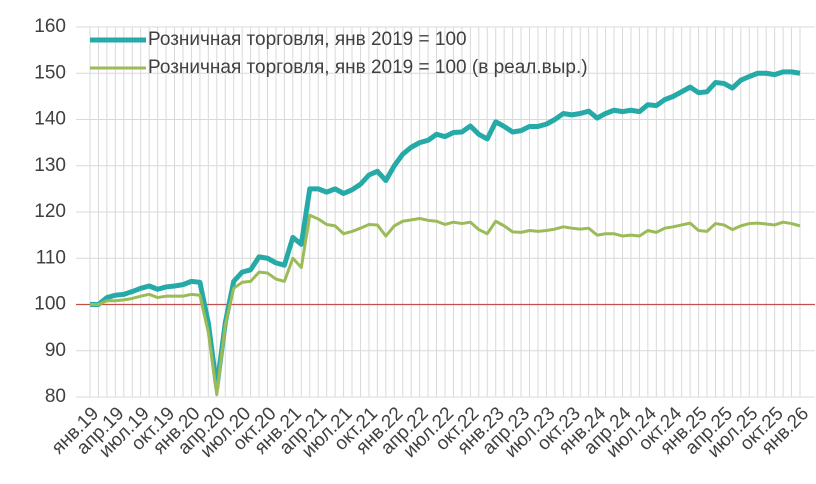 This screenshot has height=484, width=816. What do you see at coordinates (50, 72) in the screenshot?
I see `y-tick-label: 150` at bounding box center [50, 72].